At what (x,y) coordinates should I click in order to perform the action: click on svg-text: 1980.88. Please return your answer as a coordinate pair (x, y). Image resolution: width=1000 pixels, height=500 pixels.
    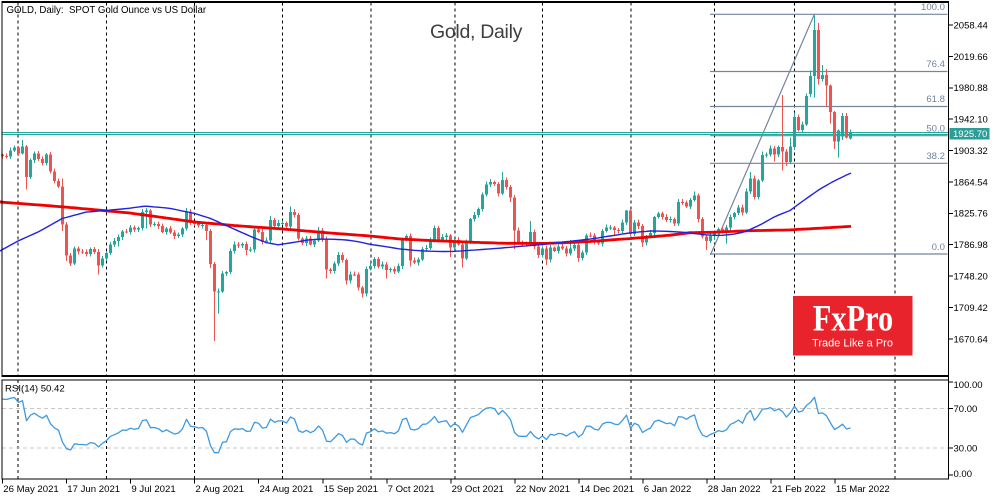
    Looking at the image, I should click on (971, 88).